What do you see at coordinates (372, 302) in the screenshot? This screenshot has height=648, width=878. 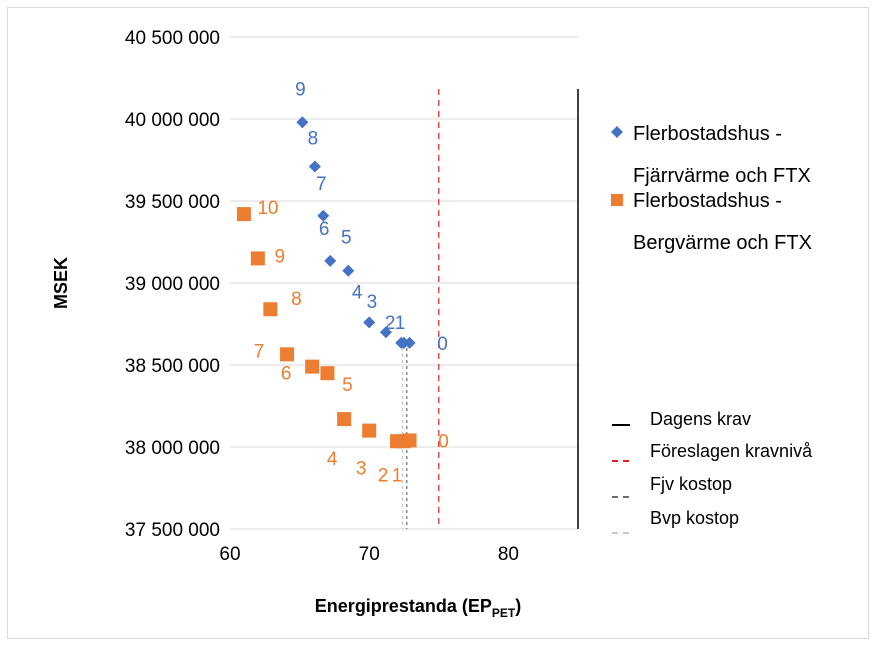 I see `data-label-fjarrvarme-3: 3` at bounding box center [372, 302].